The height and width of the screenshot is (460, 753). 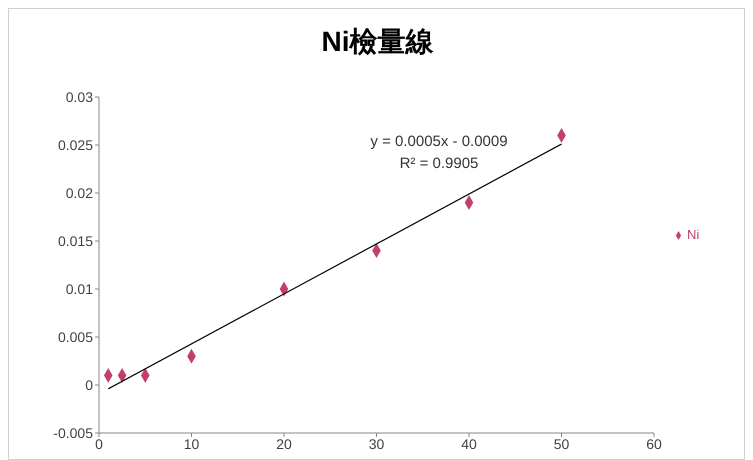 What do you see at coordinates (562, 444) in the screenshot?
I see `x-tick-label: 50` at bounding box center [562, 444].